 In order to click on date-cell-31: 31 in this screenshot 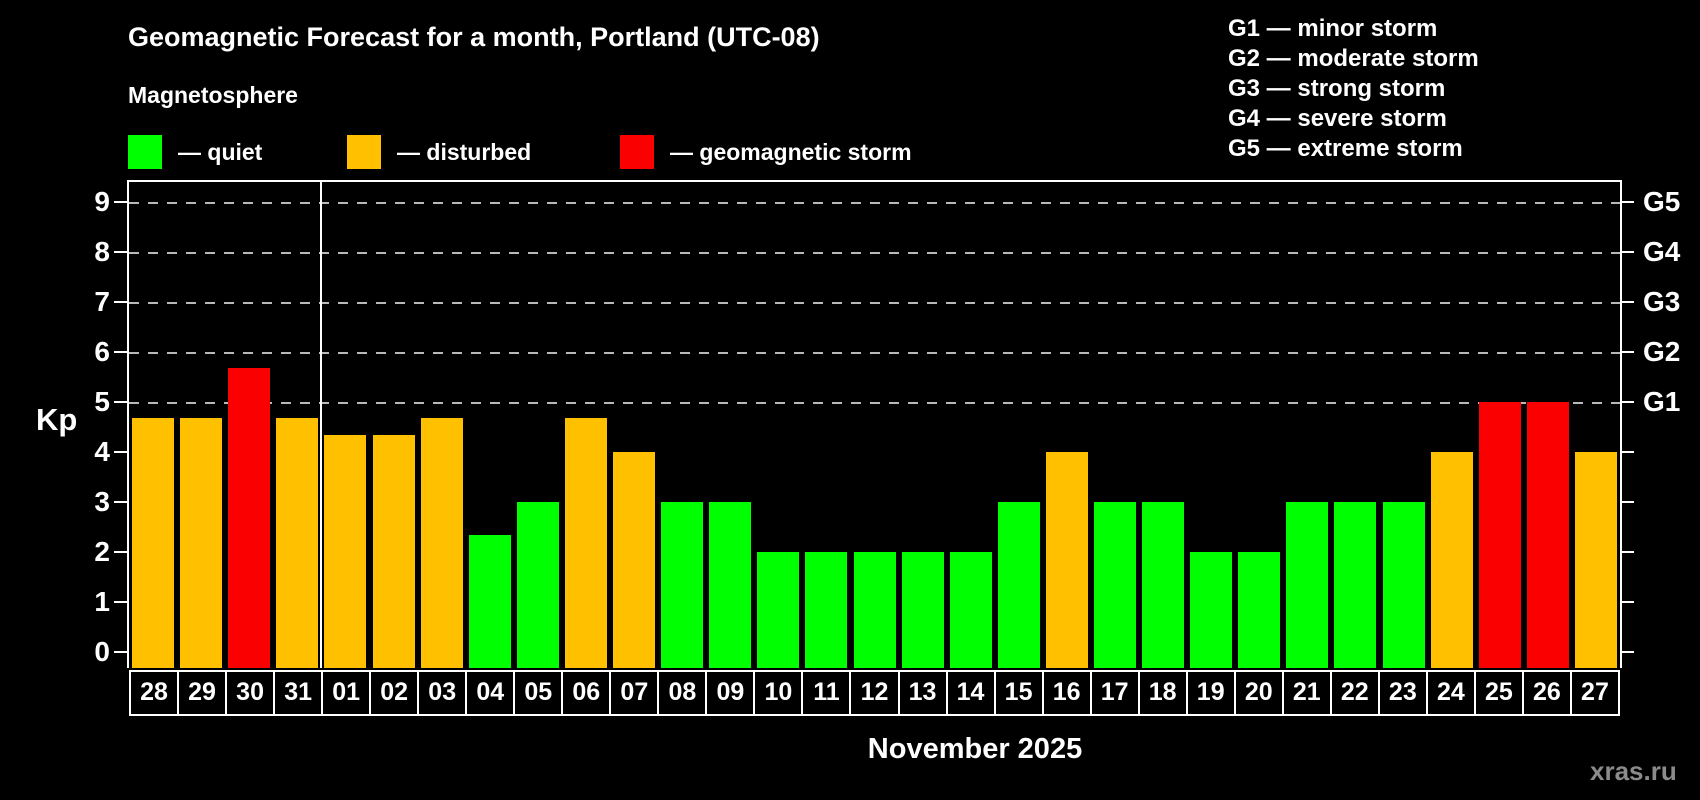, I will do `click(298, 693)`.